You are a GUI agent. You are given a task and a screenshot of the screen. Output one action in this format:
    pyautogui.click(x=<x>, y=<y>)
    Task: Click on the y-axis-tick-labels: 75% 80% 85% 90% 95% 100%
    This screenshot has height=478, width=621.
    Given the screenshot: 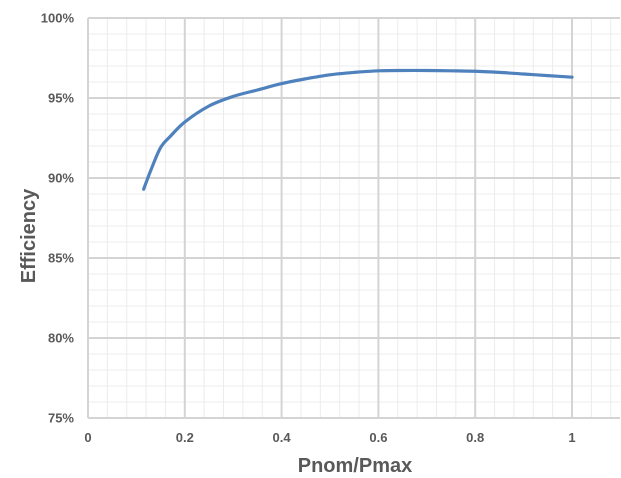 What is the action you would take?
    pyautogui.click(x=58, y=218)
    